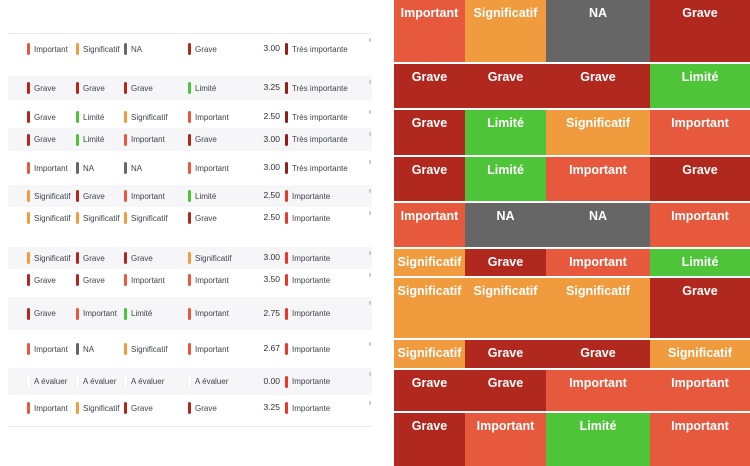 The width and height of the screenshot is (750, 466). What do you see at coordinates (572, 390) in the screenshot?
I see `grid-row: Grave Grave Important Important` at bounding box center [572, 390].